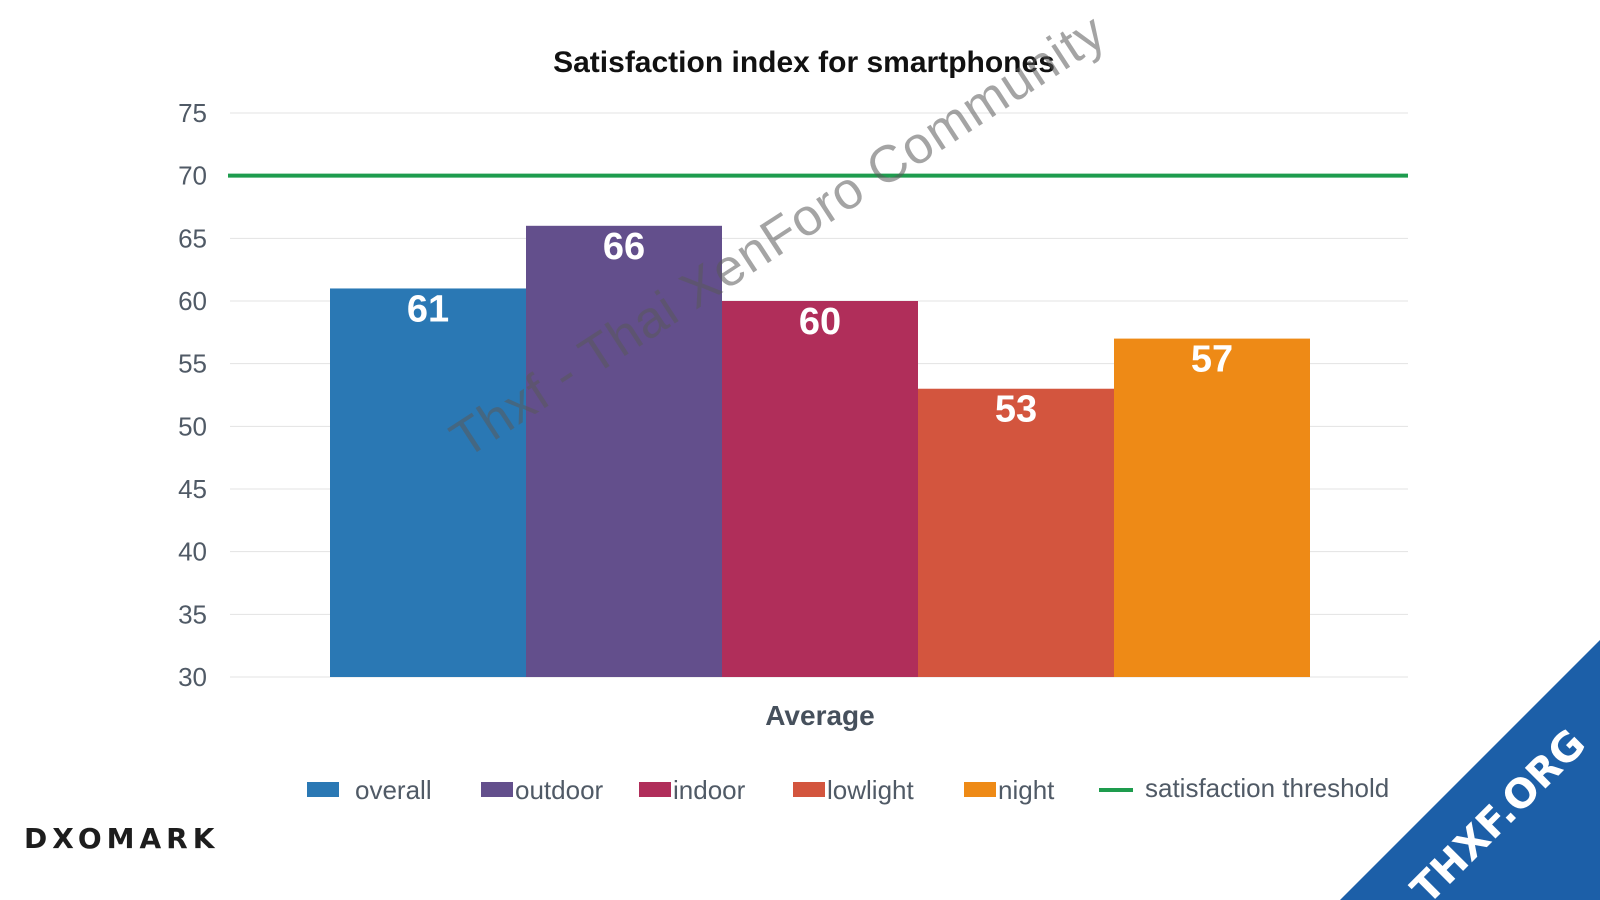 This screenshot has height=900, width=1600. What do you see at coordinates (192, 552) in the screenshot?
I see `y-tick-label: 40` at bounding box center [192, 552].